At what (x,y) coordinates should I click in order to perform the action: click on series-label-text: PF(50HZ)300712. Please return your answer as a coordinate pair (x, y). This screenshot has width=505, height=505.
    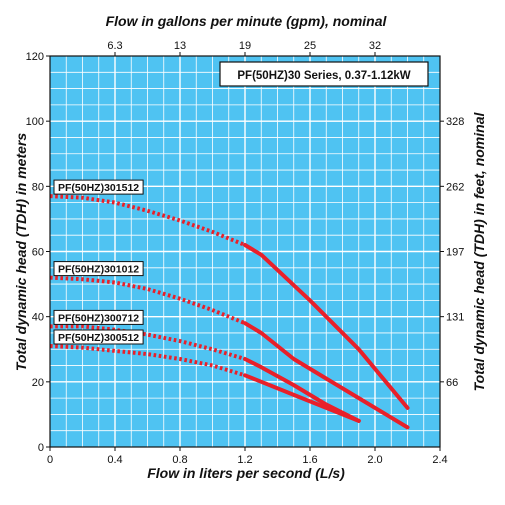
    Looking at the image, I should click on (98, 318).